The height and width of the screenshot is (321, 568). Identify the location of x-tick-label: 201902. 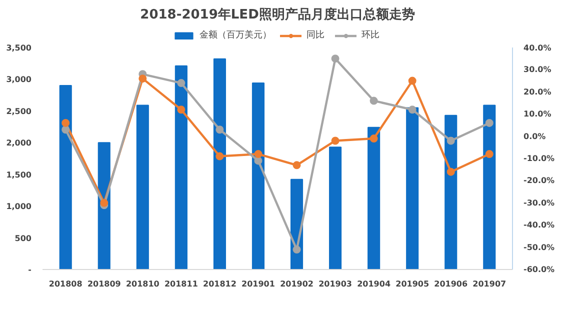
(297, 284).